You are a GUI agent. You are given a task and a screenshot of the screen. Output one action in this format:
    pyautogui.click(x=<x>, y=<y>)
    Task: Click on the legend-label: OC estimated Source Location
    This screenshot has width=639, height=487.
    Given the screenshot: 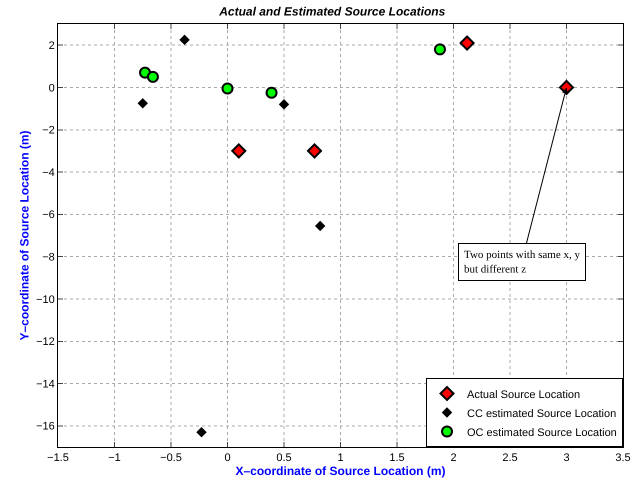 What is the action you would take?
    pyautogui.click(x=542, y=432)
    